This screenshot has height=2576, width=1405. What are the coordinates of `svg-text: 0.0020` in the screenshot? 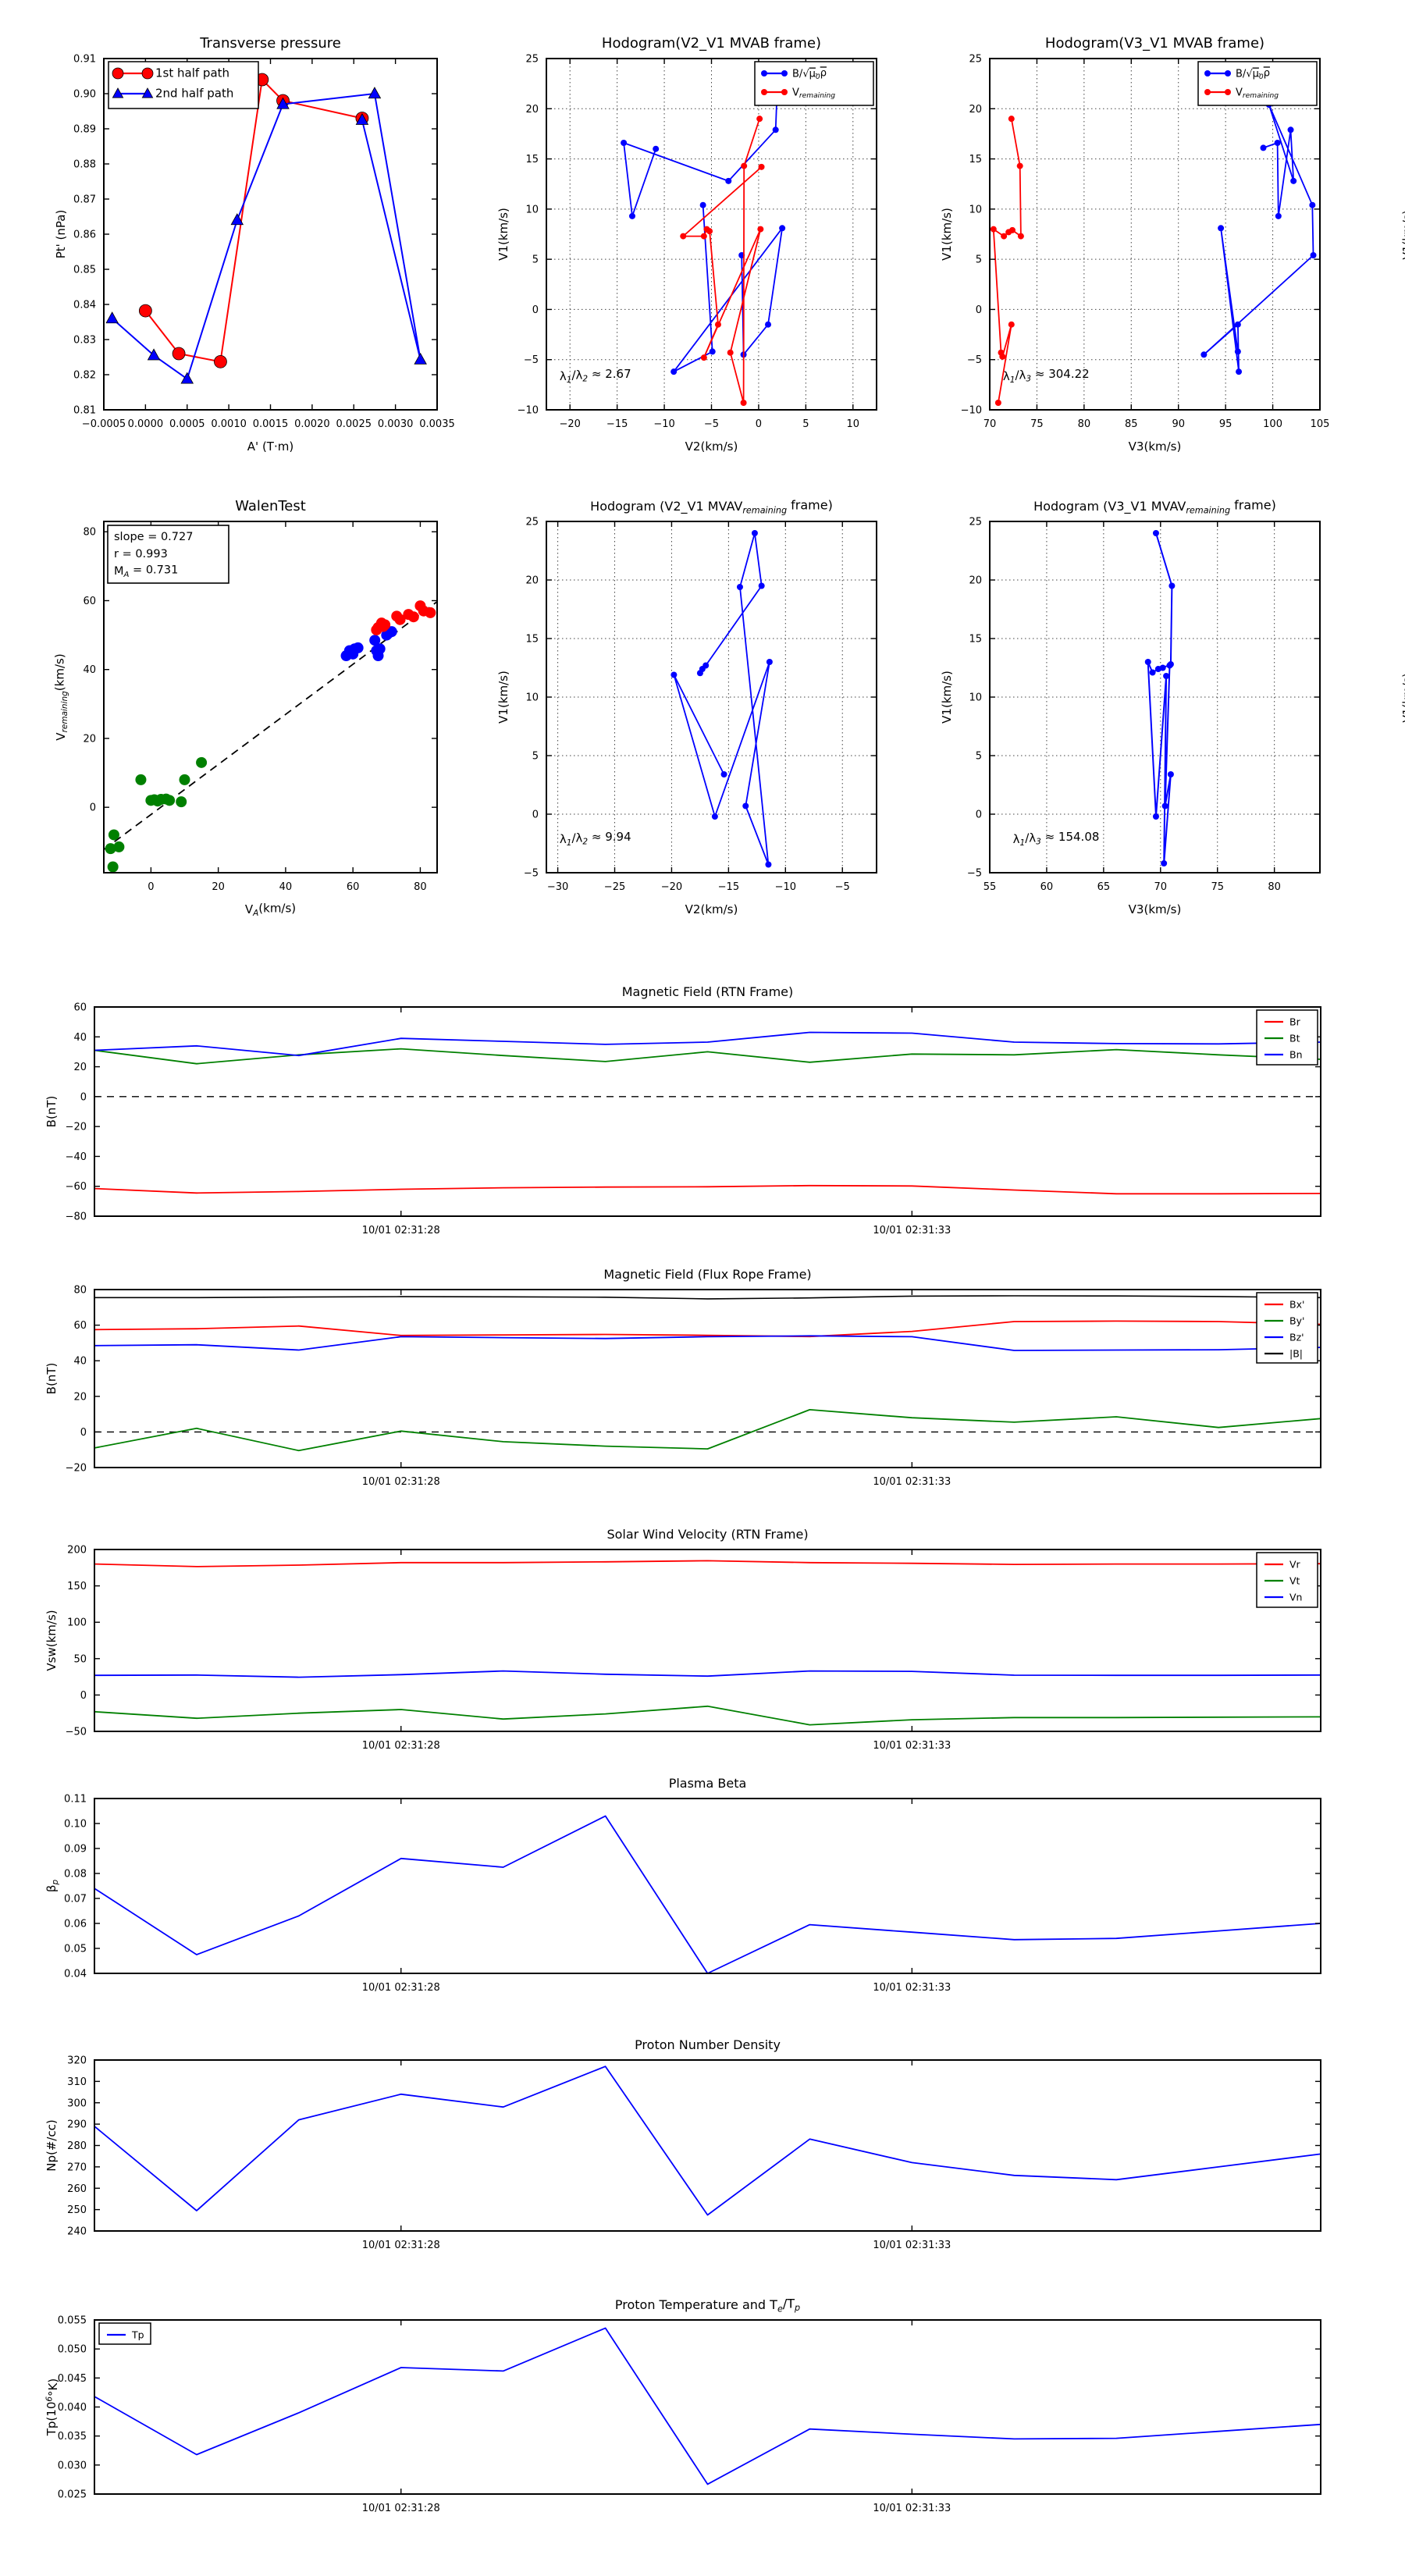 It's located at (312, 424).